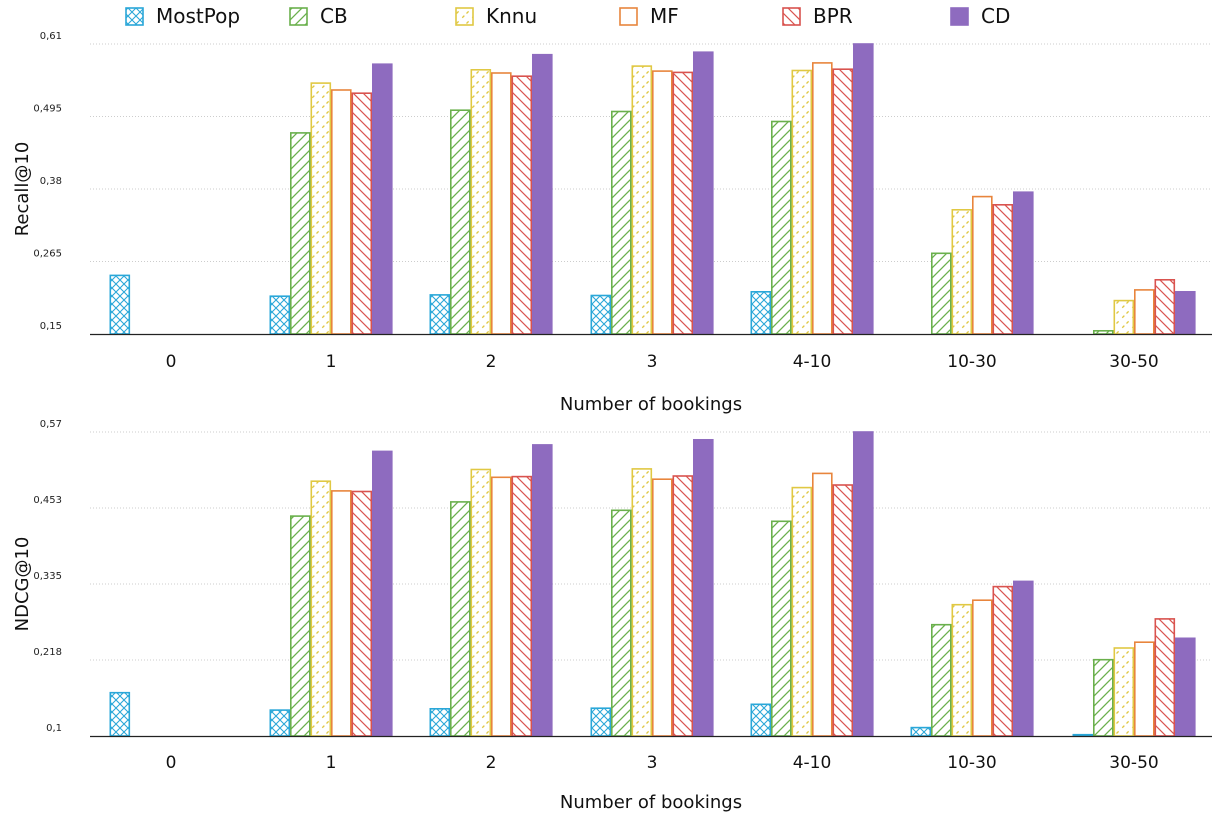 The image size is (1213, 816). I want to click on legend-swatch-mf, so click(628, 16).